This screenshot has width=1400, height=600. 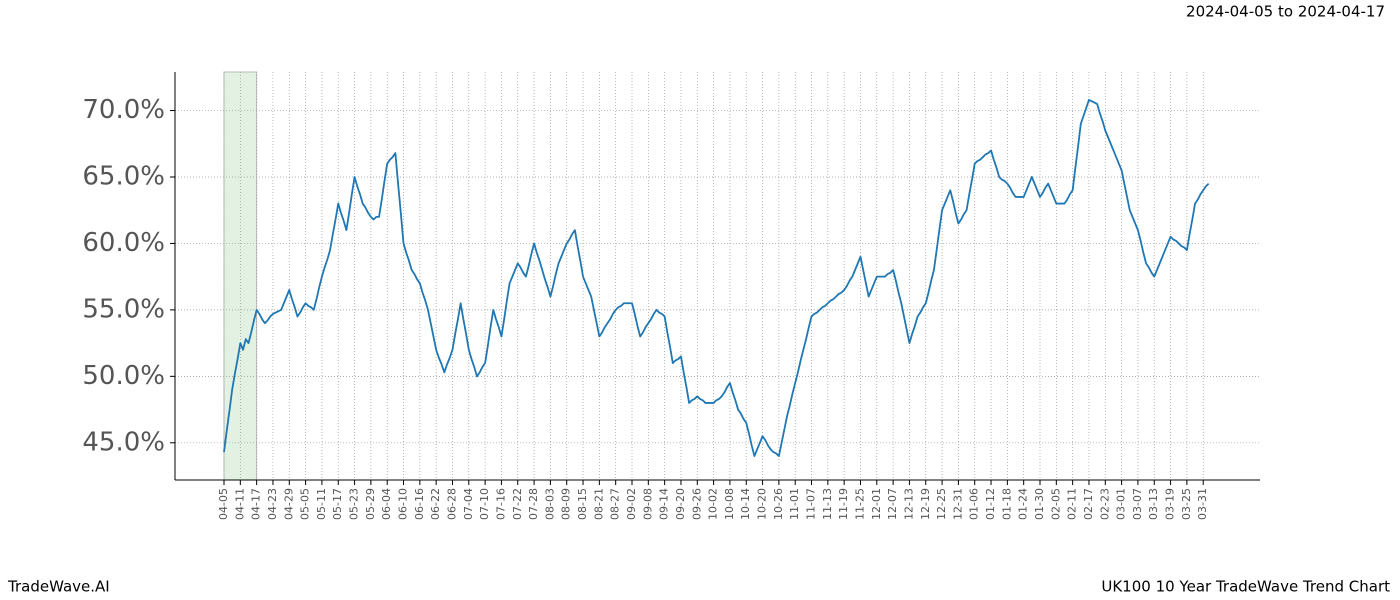 I want to click on x-tick-label: 09-02, so click(x=631, y=504).